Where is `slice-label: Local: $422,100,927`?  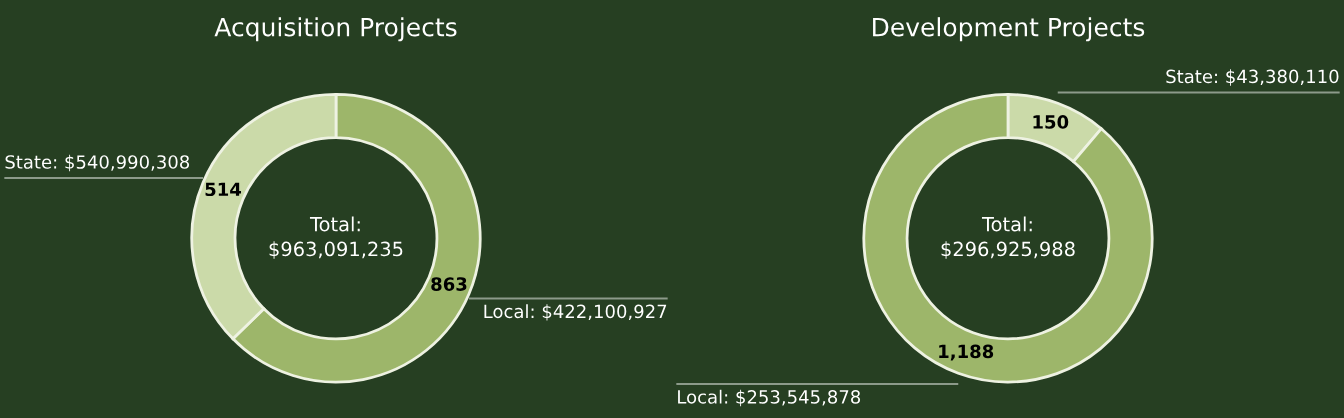
slice-label: Local: $422,100,927 is located at coordinates (575, 312).